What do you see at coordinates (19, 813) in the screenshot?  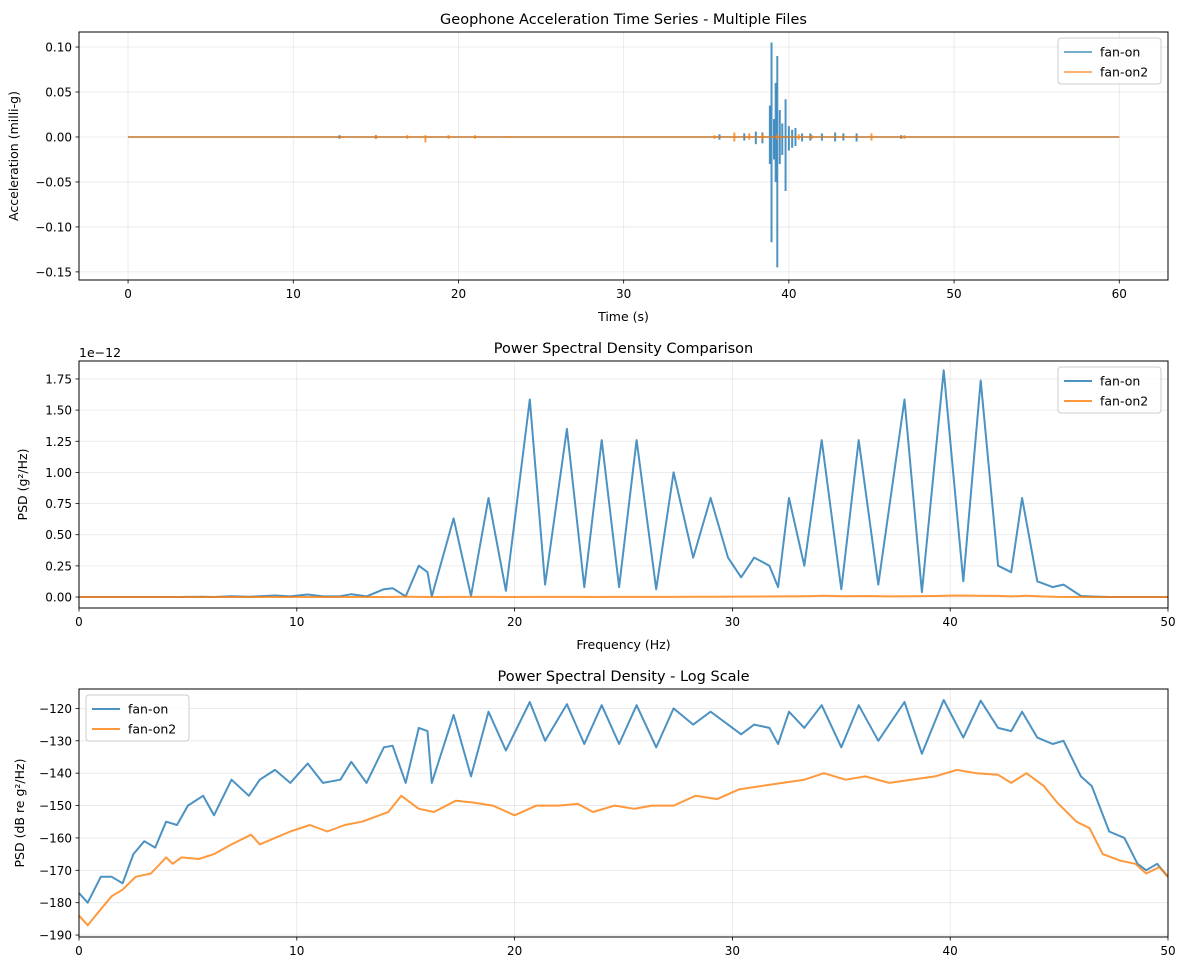 I see `y-axis-label: PSD (dB re g²/Hz)` at bounding box center [19, 813].